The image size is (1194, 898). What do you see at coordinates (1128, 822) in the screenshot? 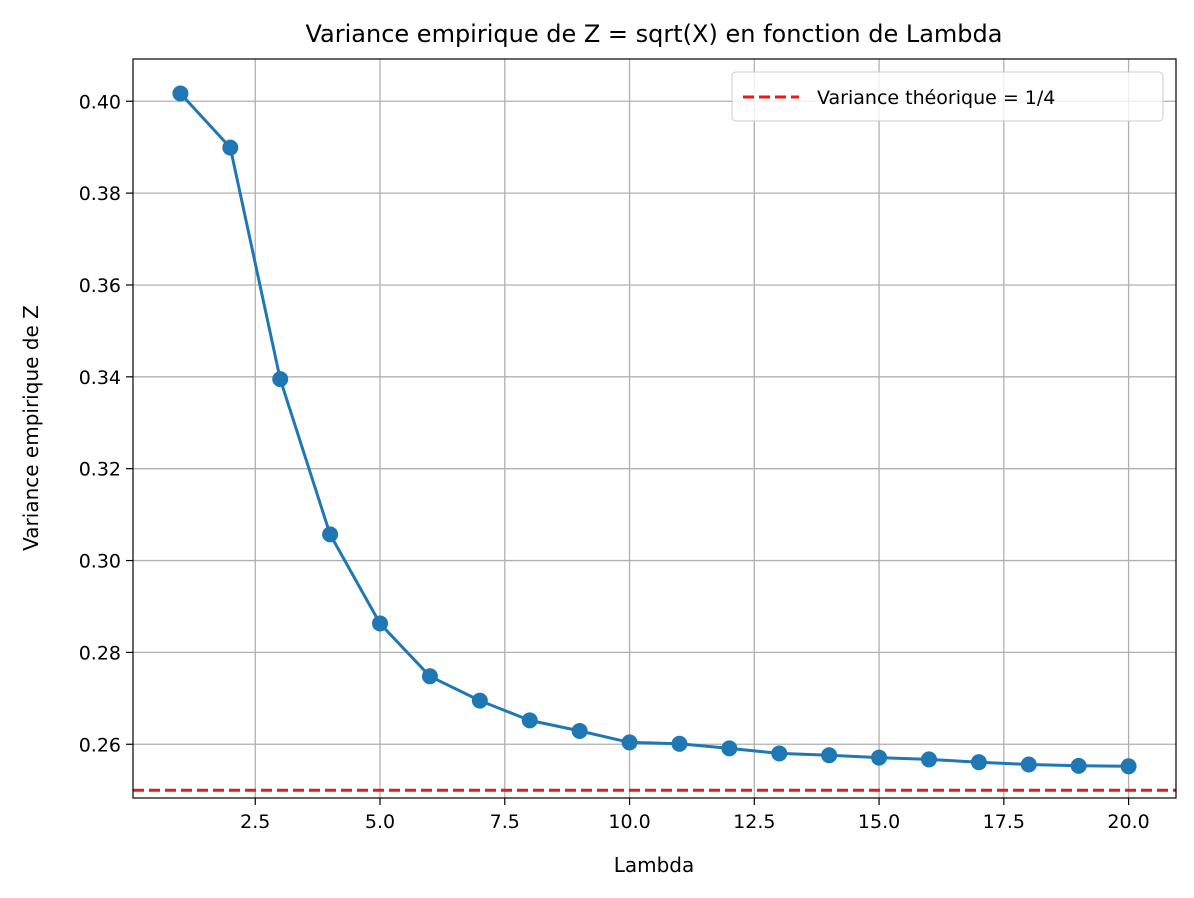
I see `x-tick-label: 20.0` at bounding box center [1128, 822].